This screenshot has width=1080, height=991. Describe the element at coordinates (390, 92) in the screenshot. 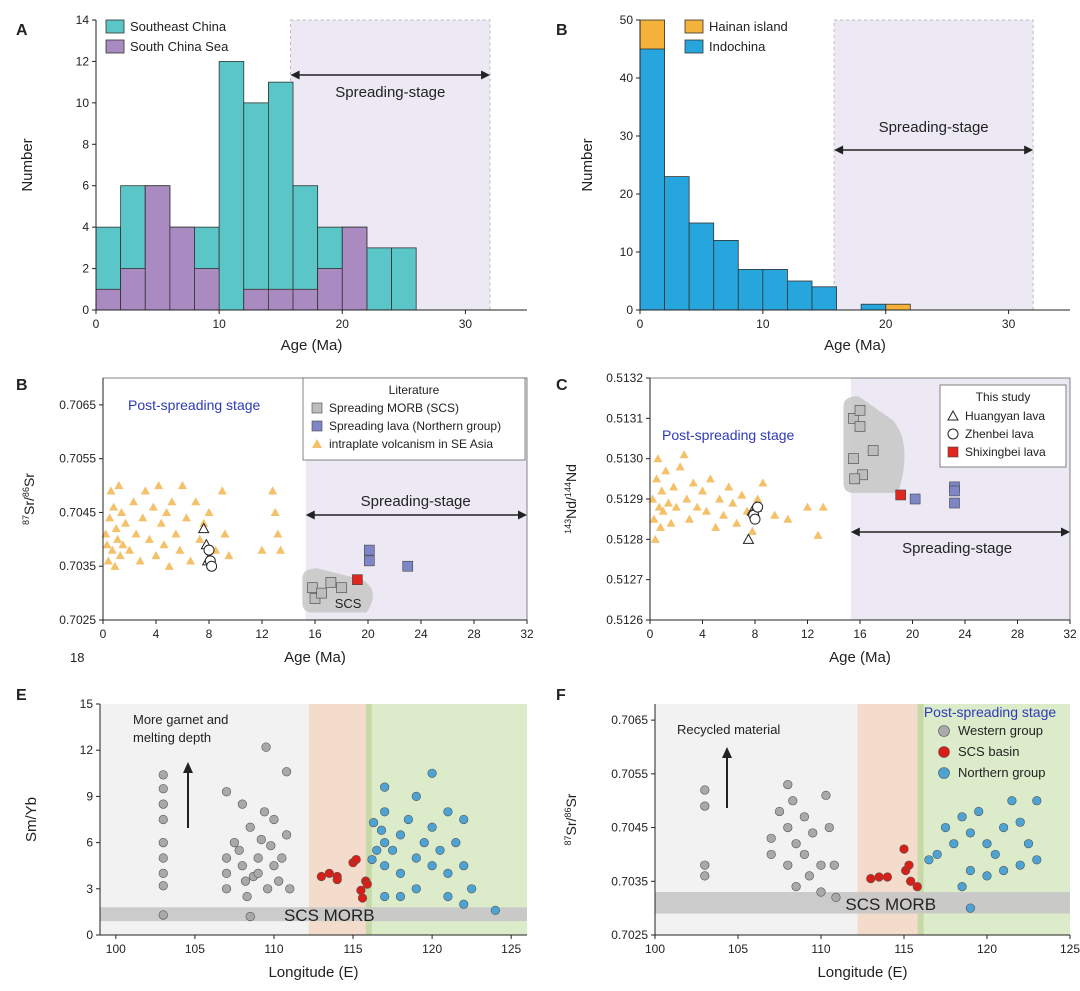

I see `spreading-stage-label: Spreading-stage` at that location.